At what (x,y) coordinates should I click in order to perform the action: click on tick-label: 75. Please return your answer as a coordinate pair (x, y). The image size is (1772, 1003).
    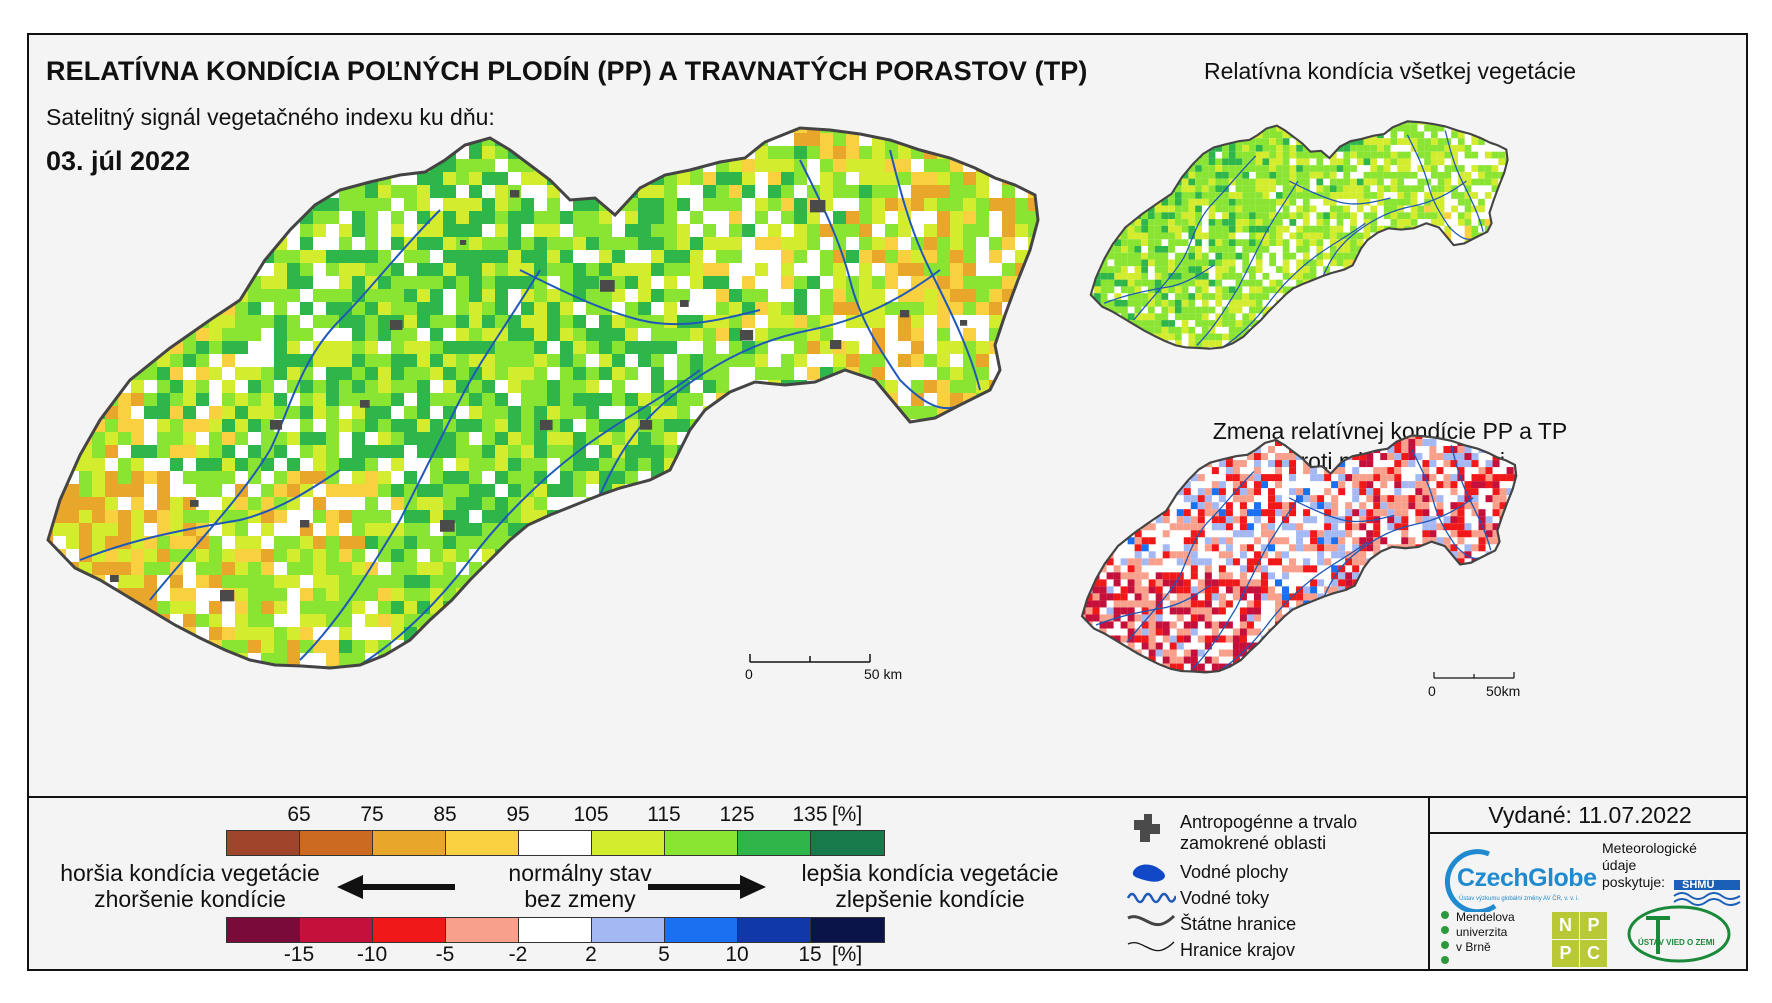
    Looking at the image, I should click on (372, 814).